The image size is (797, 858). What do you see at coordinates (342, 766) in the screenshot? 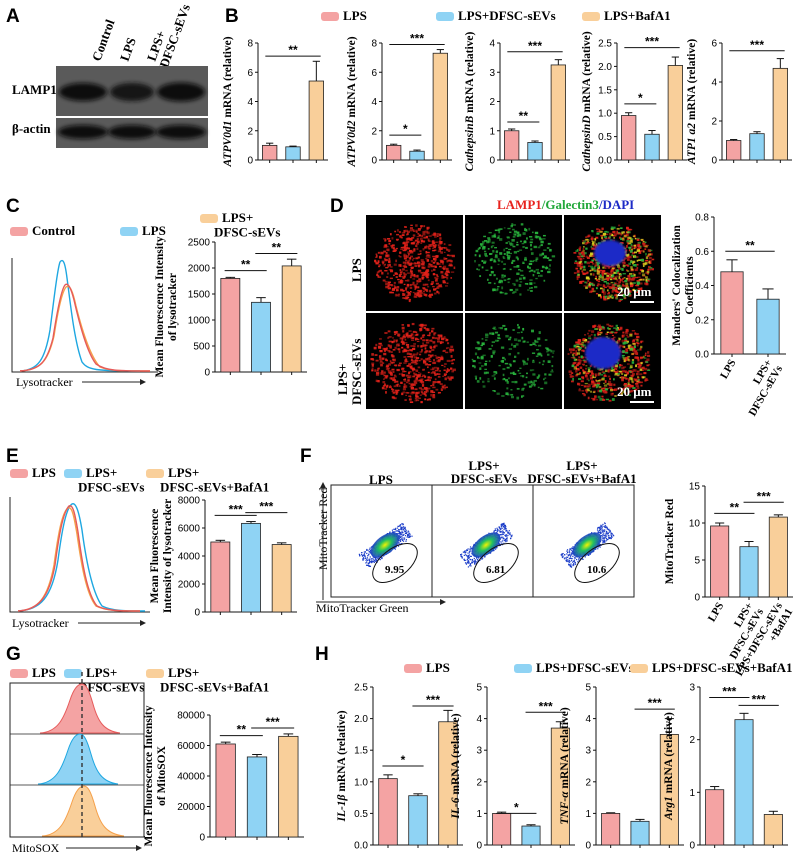
I see `y-axis-label-line: IL-1β mRNA (relative)` at bounding box center [342, 766].